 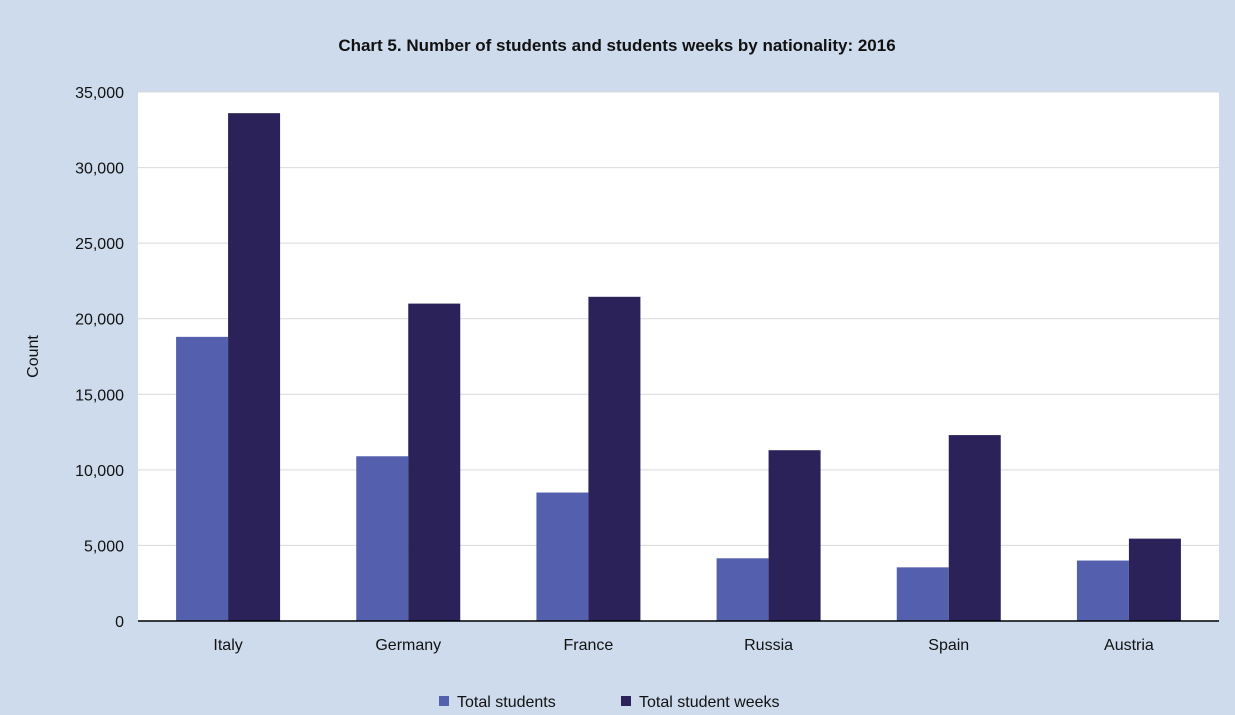 What do you see at coordinates (99, 93) in the screenshot?
I see `y-tick-label: 35,000` at bounding box center [99, 93].